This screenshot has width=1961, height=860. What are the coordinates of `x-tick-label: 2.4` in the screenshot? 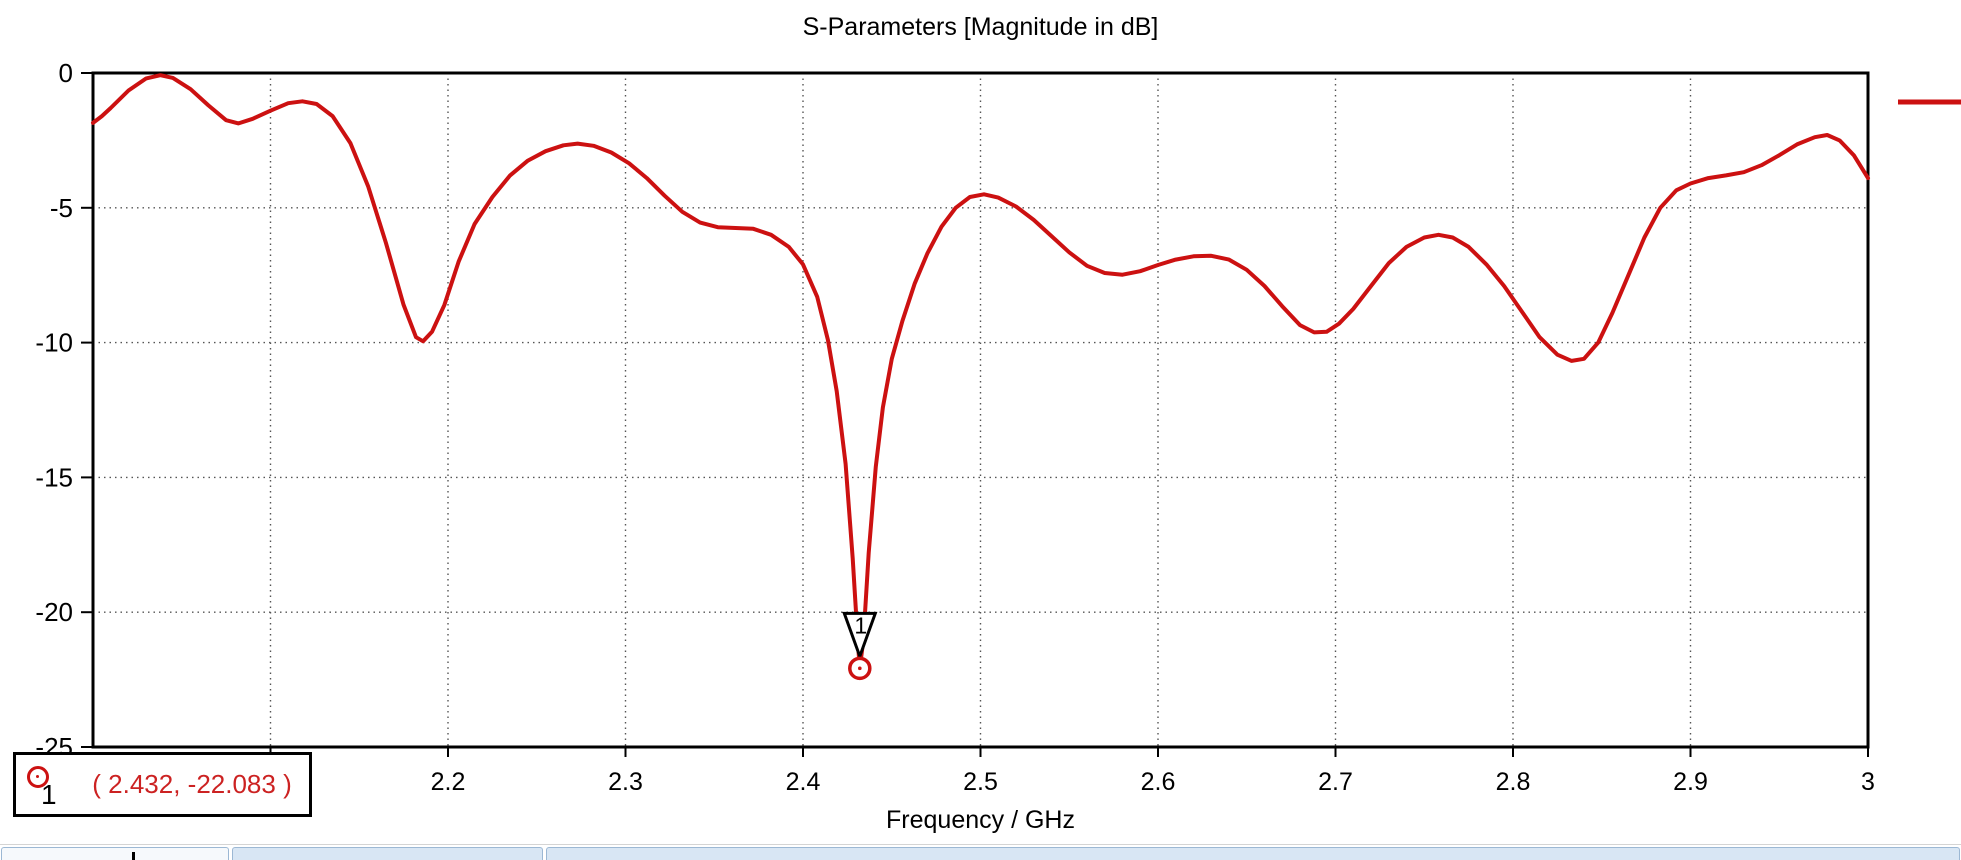 It's located at (803, 782).